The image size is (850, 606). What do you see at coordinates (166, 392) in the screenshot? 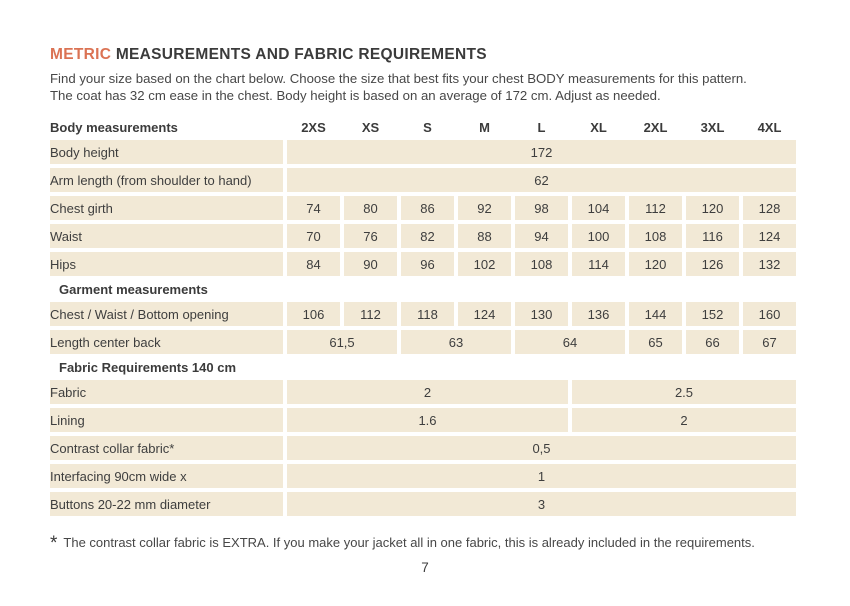
I see `row-label: Fabric` at bounding box center [166, 392].